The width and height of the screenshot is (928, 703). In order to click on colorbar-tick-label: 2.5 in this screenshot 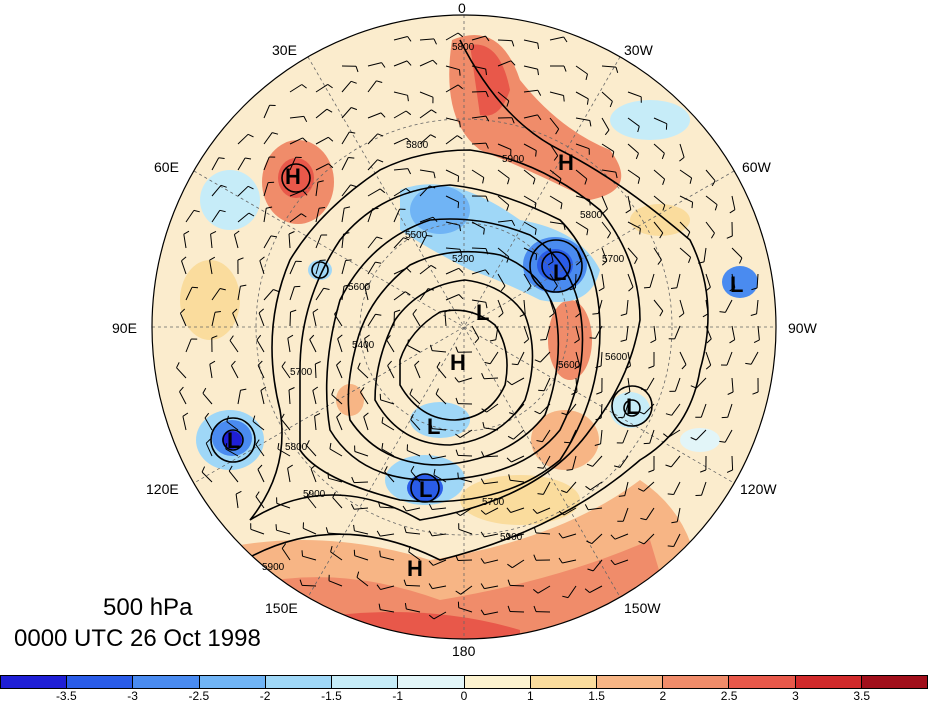, I will do `click(729, 696)`.